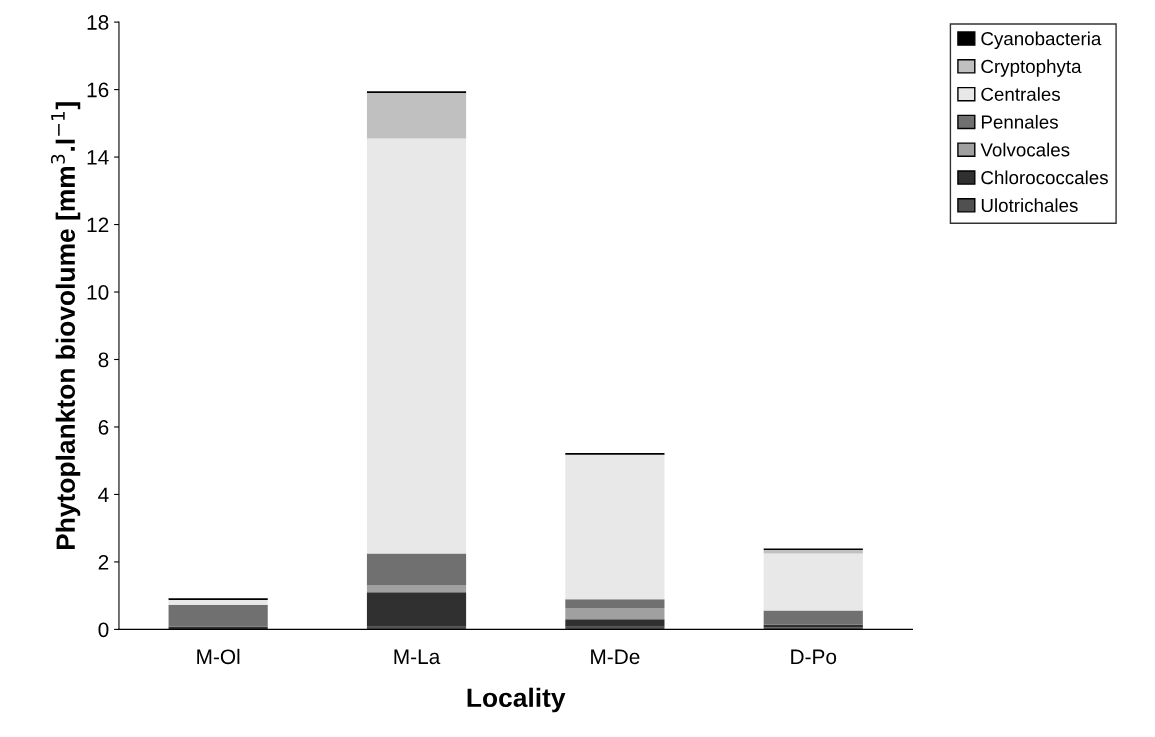 The height and width of the screenshot is (737, 1155). Describe the element at coordinates (98, 157) in the screenshot. I see `y-tick-label: 14` at that location.